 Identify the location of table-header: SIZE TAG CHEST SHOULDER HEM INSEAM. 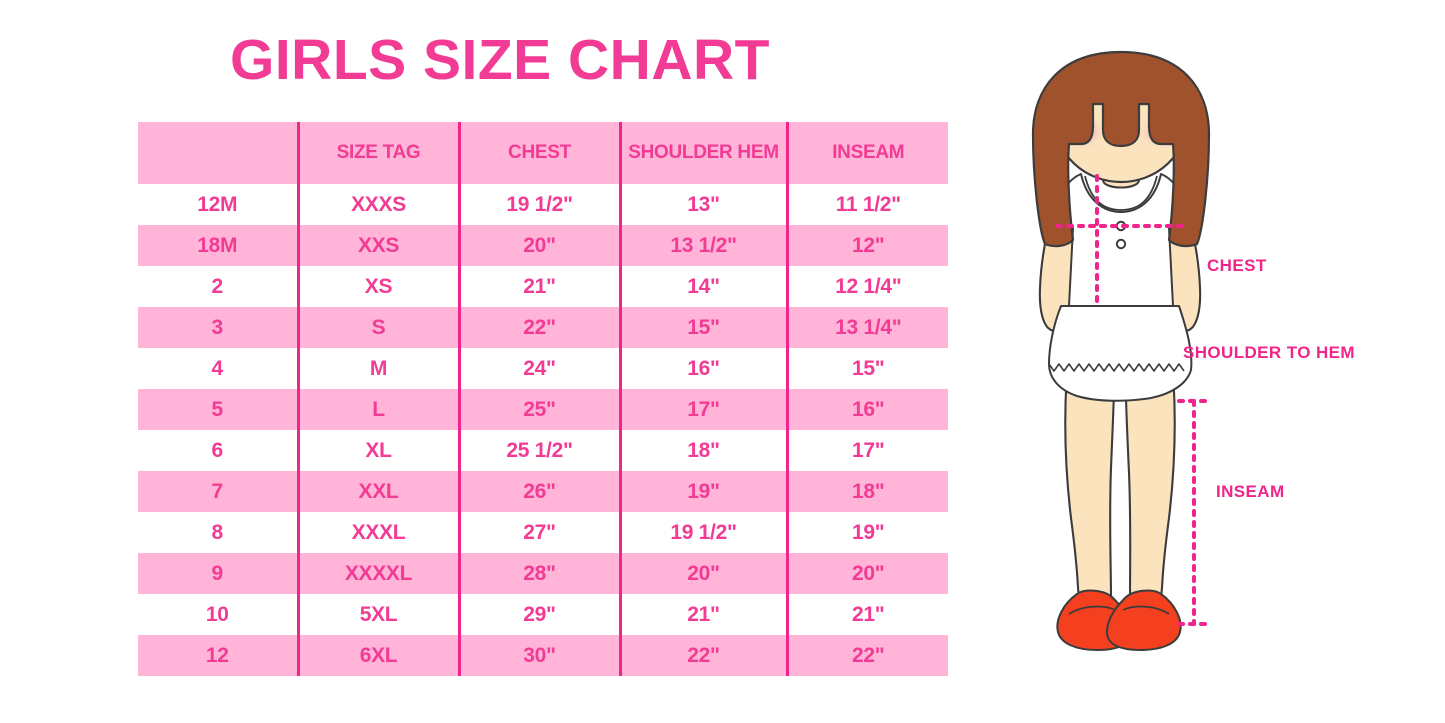
(543, 153).